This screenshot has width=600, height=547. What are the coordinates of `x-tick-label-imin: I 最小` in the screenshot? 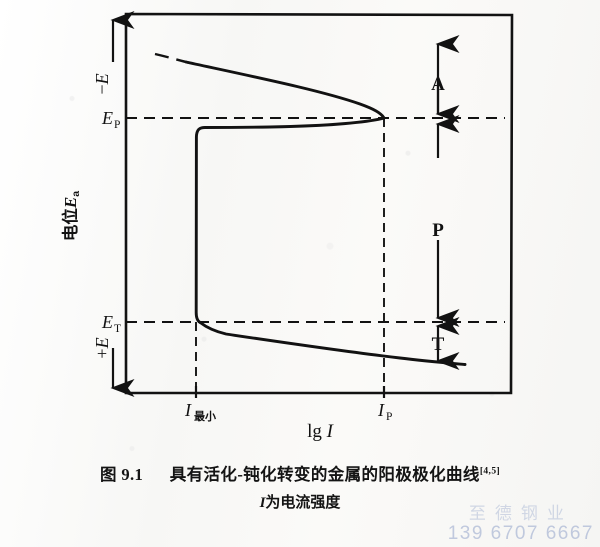 It's located at (200, 411).